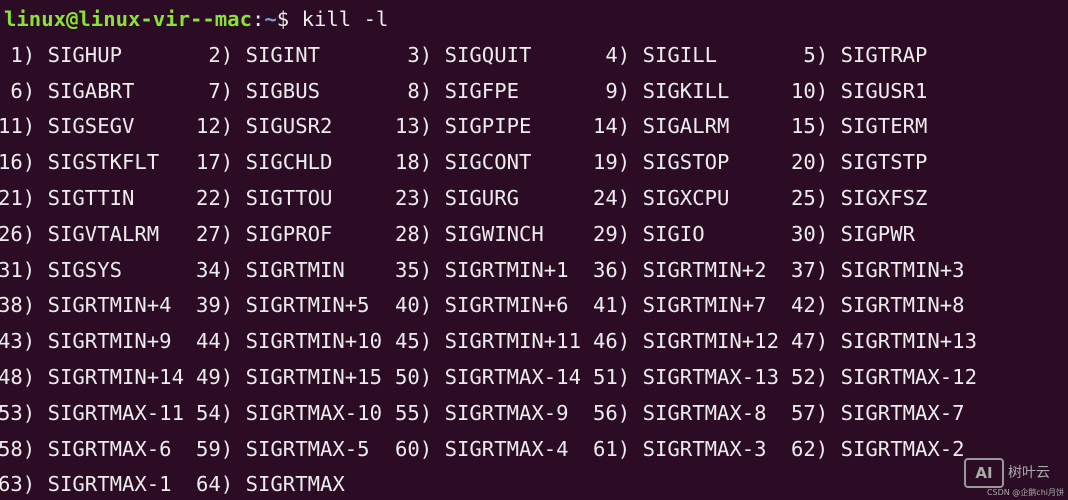  Describe the element at coordinates (810, 126) in the screenshot. I see `signal-number: 15)` at that location.